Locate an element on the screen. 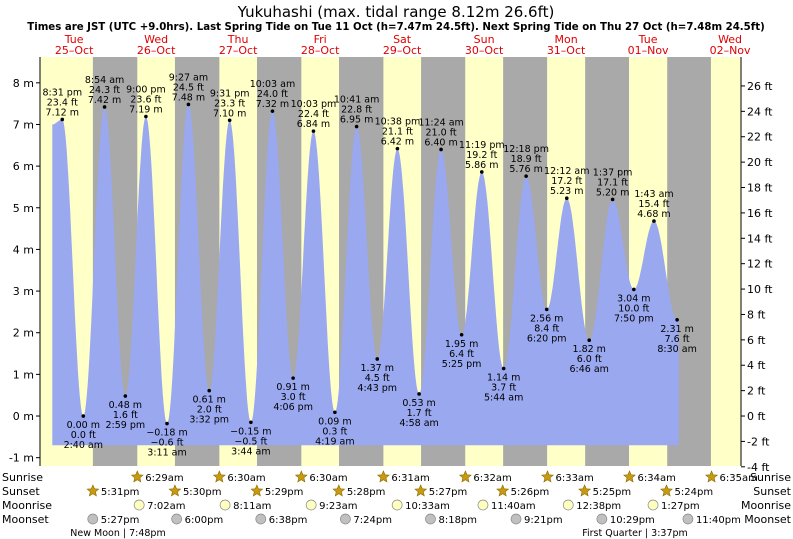 This screenshot has height=539, width=793. low-tide-time: 5:44 am is located at coordinates (503, 398).